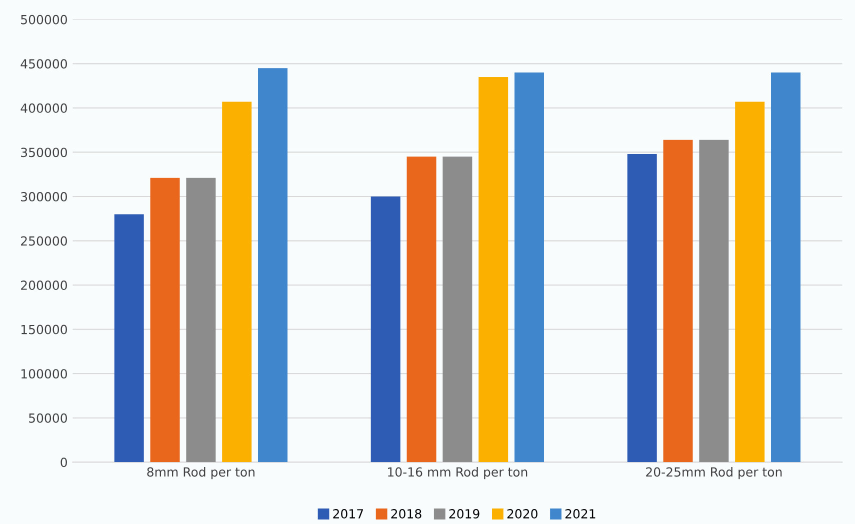  I want to click on legend-label: 2018, so click(406, 514).